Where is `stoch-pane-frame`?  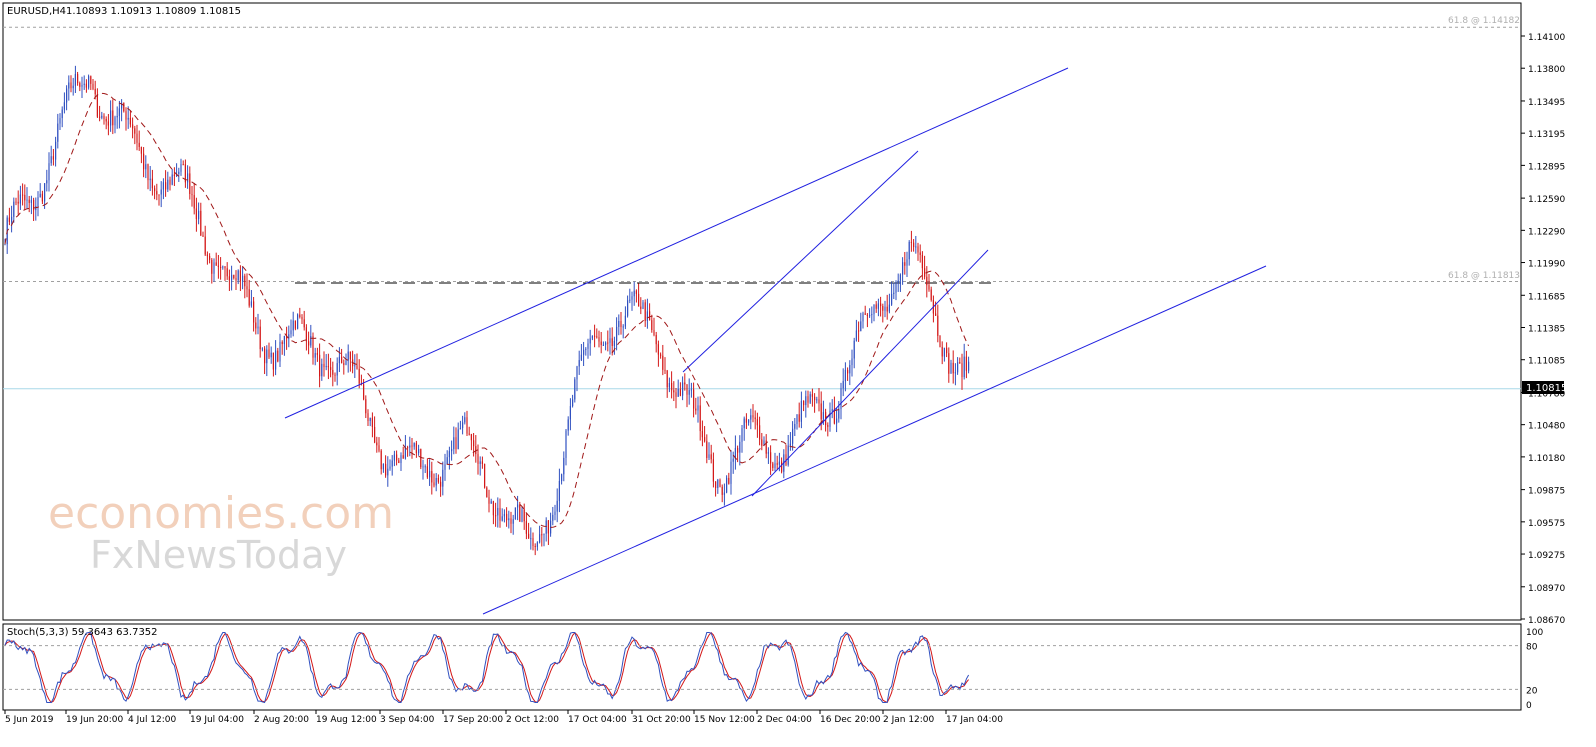
stoch-pane-frame is located at coordinates (762, 667).